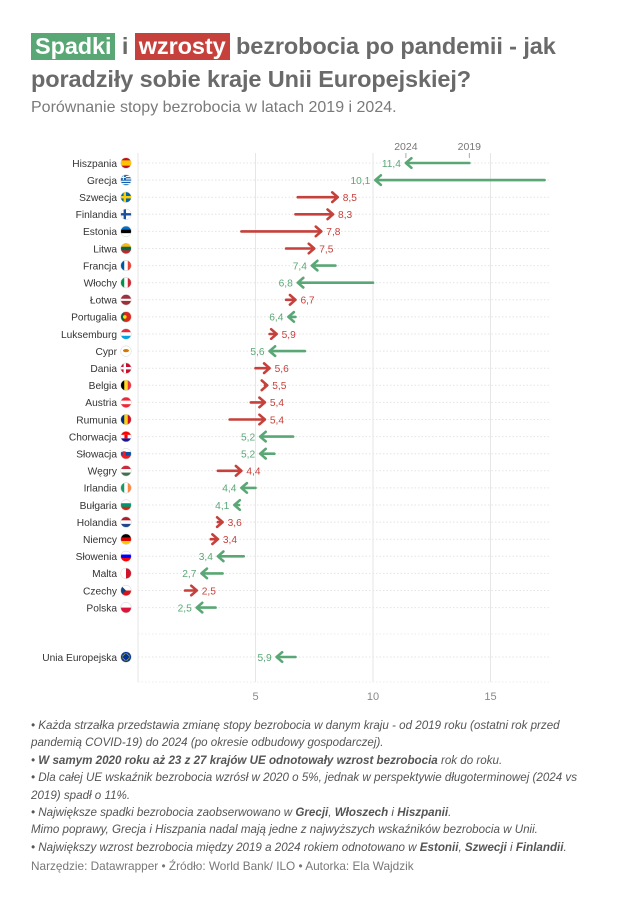 This screenshot has width=626, height=900. Describe the element at coordinates (97, 557) in the screenshot. I see `country-label: Słowenia` at that location.